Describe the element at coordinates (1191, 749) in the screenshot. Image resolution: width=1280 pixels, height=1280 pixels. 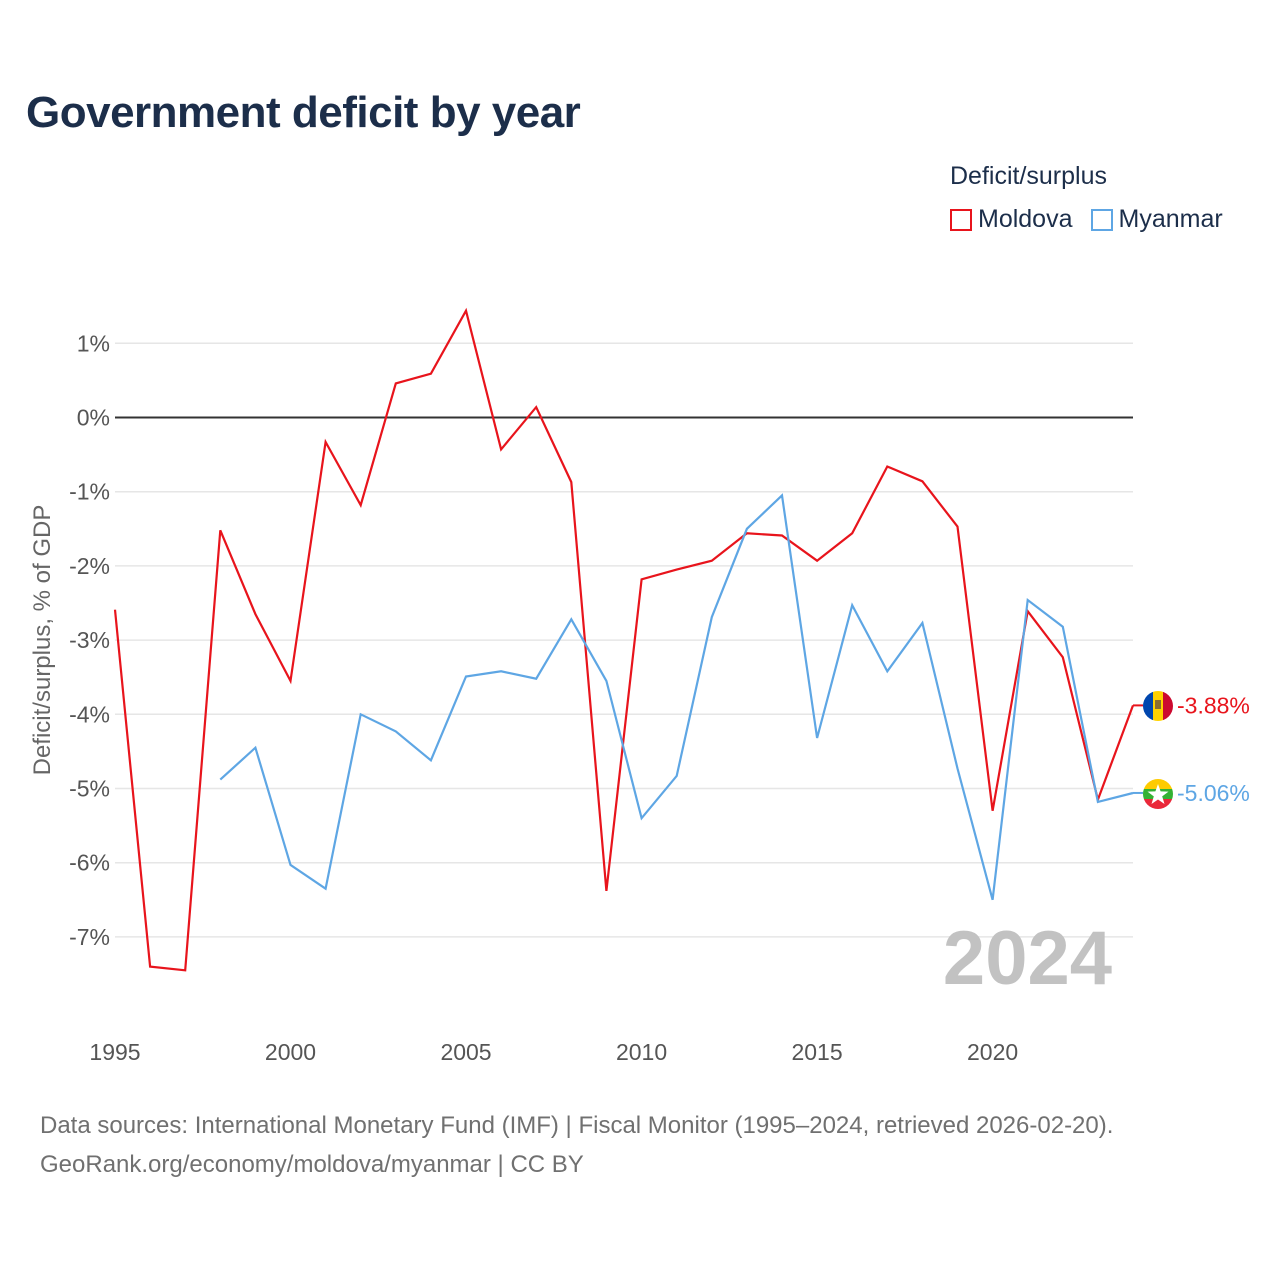
I see `end-labels: -3.88% -5.06%` at that location.